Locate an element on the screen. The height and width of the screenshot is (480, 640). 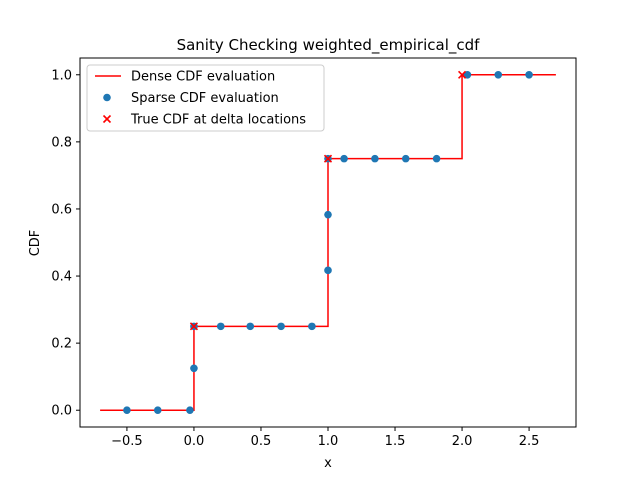
legend-circle-swatch is located at coordinates (107, 97).